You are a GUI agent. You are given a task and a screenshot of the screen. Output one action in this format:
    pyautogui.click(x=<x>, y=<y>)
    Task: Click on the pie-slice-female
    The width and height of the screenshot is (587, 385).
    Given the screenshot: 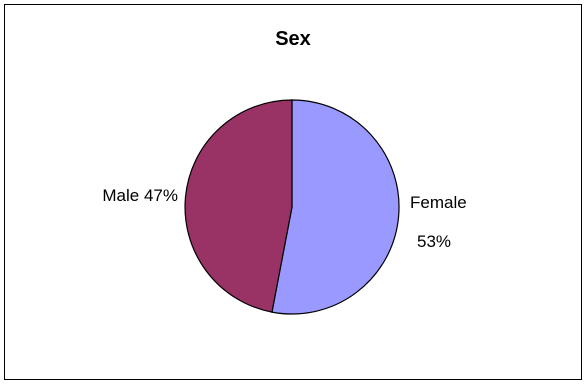 What is the action you would take?
    pyautogui.click(x=335, y=207)
    